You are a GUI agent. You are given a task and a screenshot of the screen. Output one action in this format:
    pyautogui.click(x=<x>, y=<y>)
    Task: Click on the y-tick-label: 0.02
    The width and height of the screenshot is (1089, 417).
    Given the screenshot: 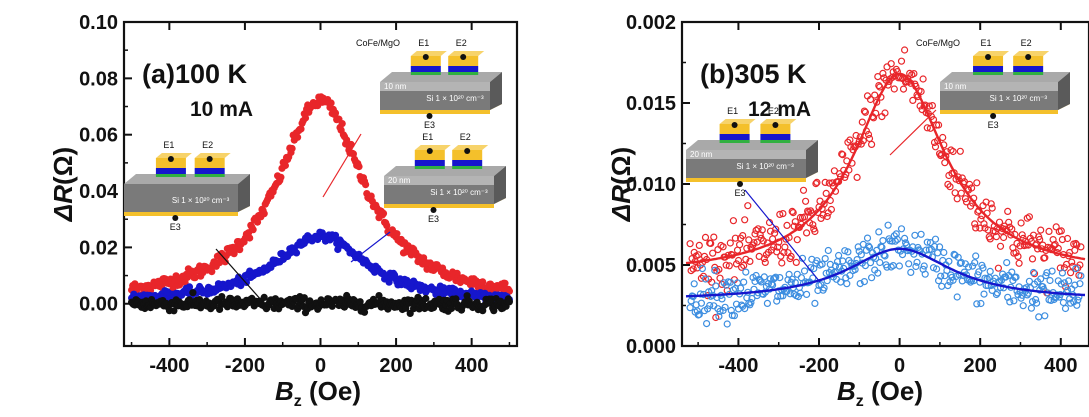 What is the action you would take?
    pyautogui.click(x=98, y=248)
    